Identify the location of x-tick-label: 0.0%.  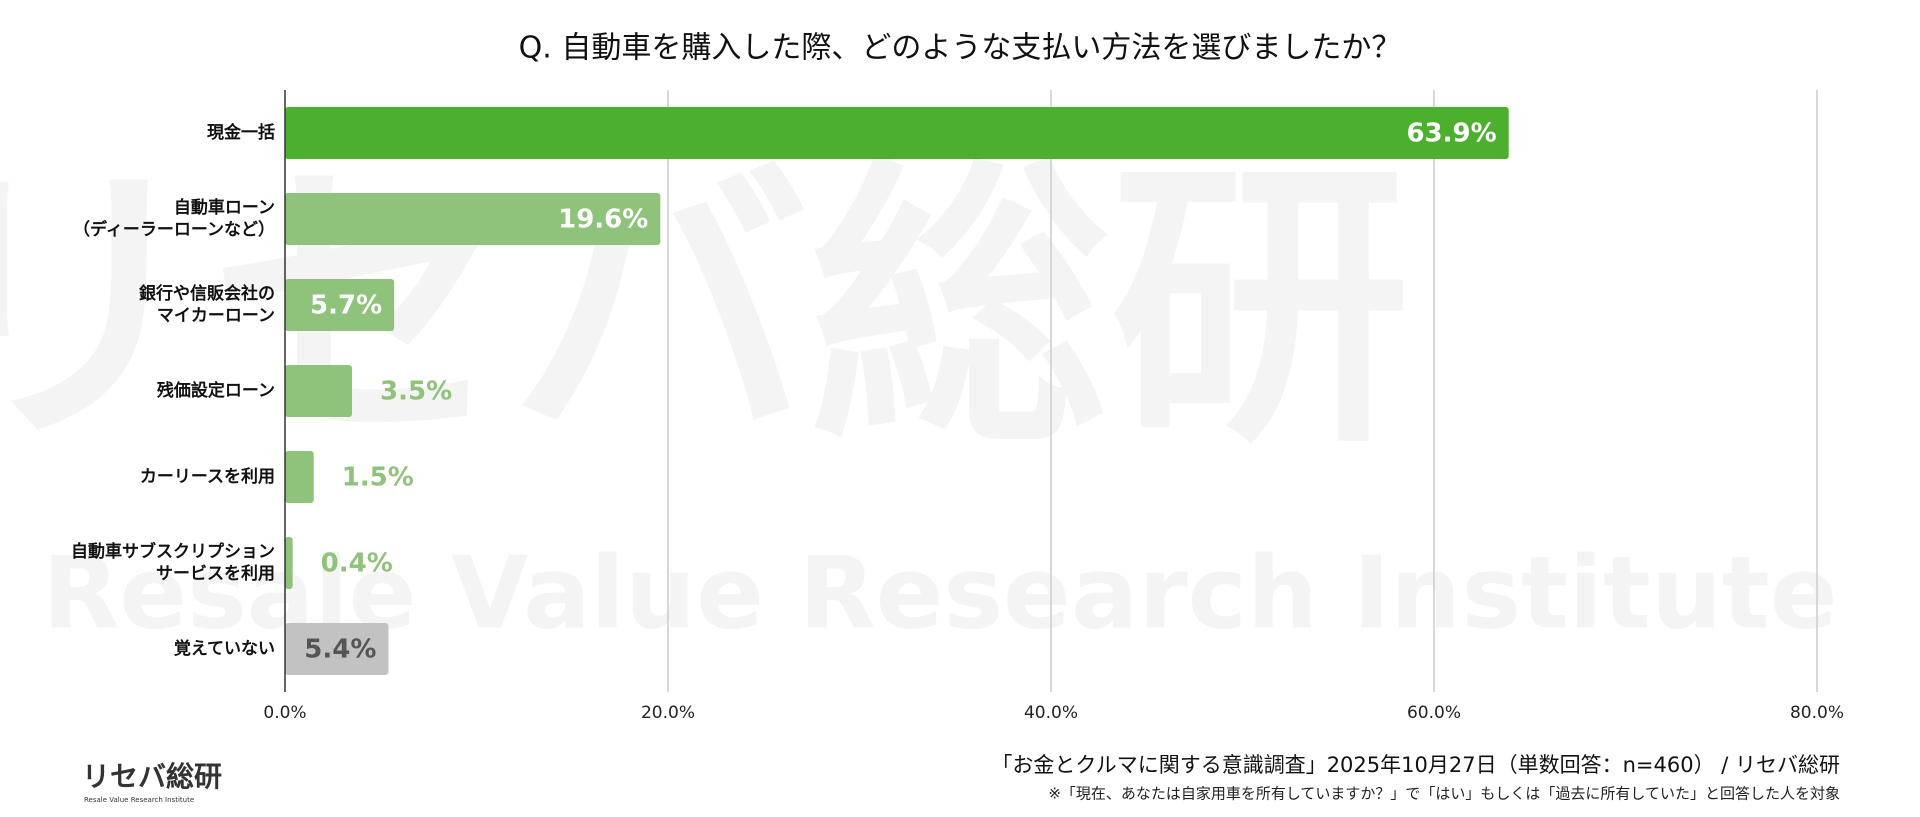
(284, 713).